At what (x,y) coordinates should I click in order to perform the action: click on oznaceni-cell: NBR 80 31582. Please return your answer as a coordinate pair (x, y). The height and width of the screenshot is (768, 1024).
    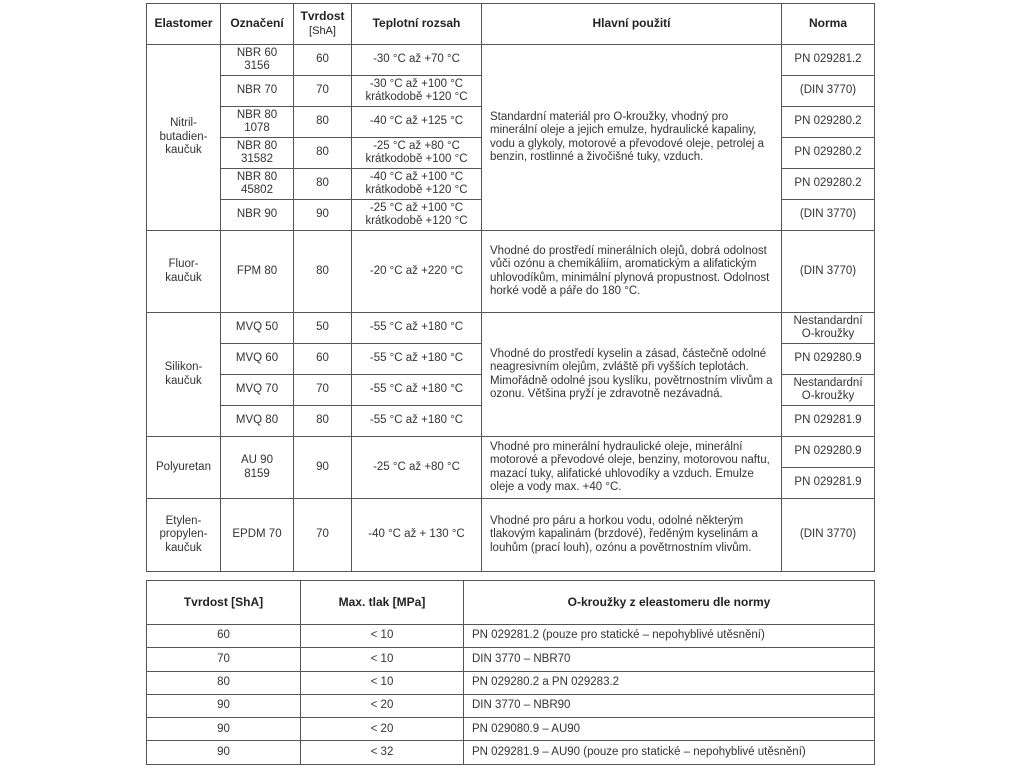
    Looking at the image, I should click on (257, 153).